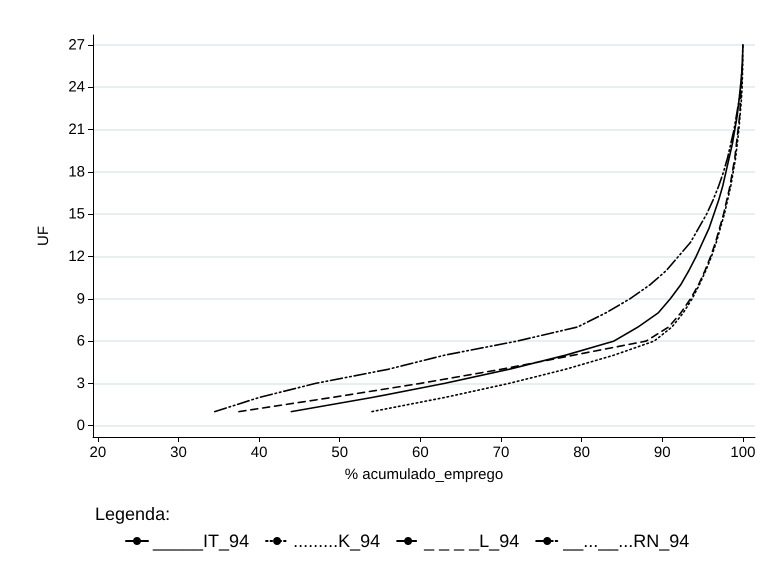 The height and width of the screenshot is (561, 763). I want to click on y-axis-title: UF, so click(43, 236).